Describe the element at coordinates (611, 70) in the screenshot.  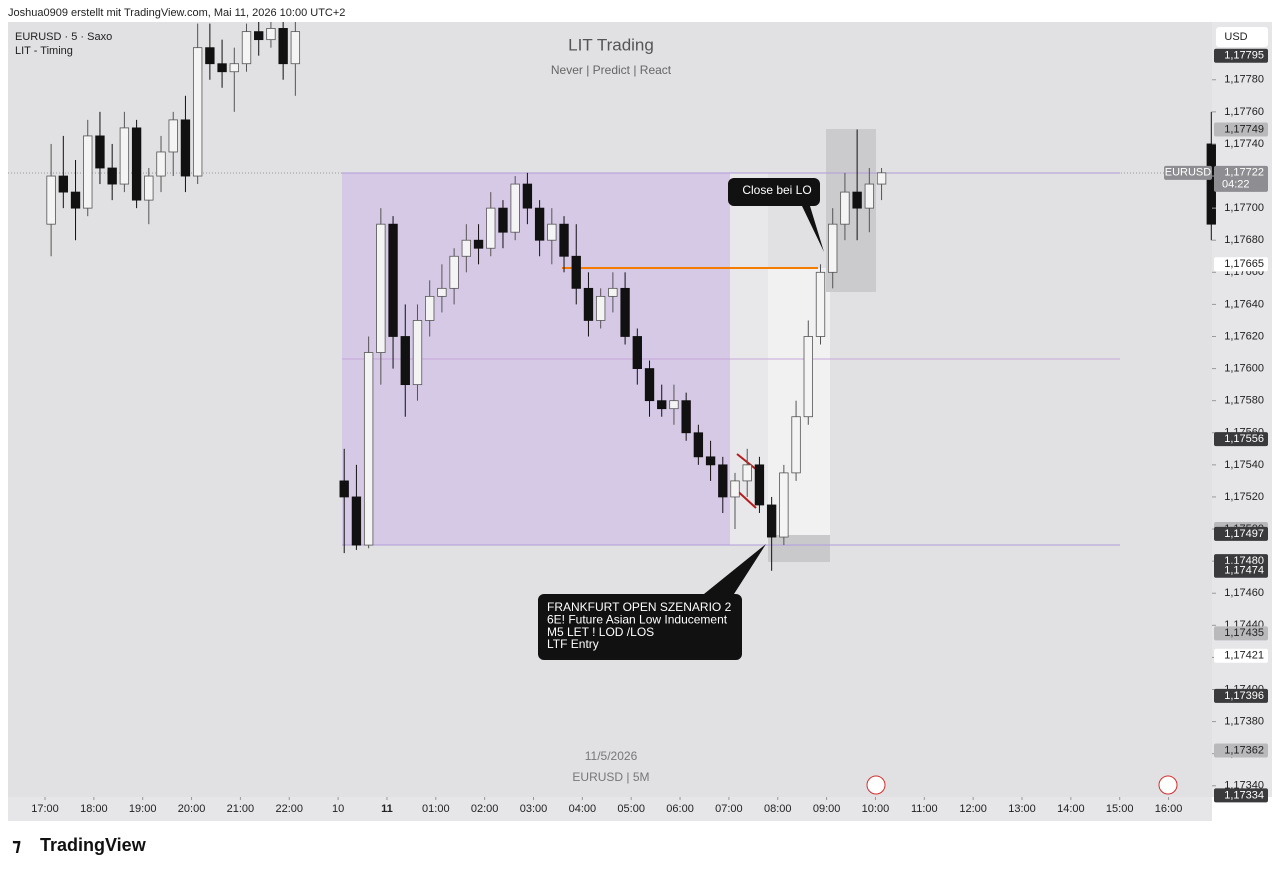
I see `chart-subtitle: Never | Predict | React` at that location.